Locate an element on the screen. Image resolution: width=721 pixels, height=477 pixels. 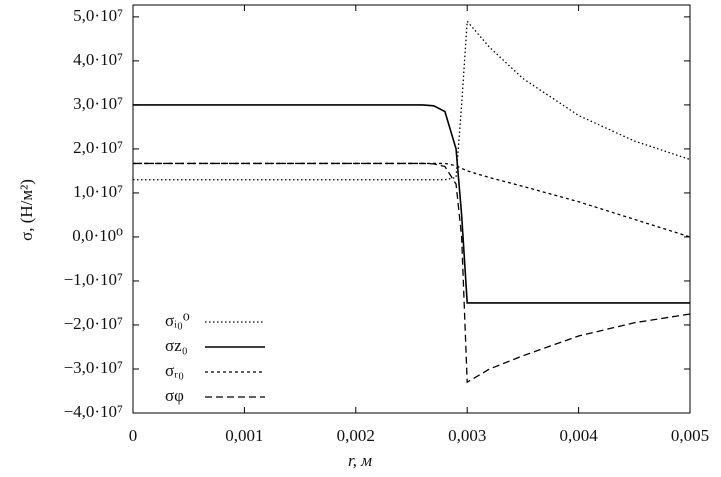
y-tick-label: −4,0·10⁷ is located at coordinates (93, 411).